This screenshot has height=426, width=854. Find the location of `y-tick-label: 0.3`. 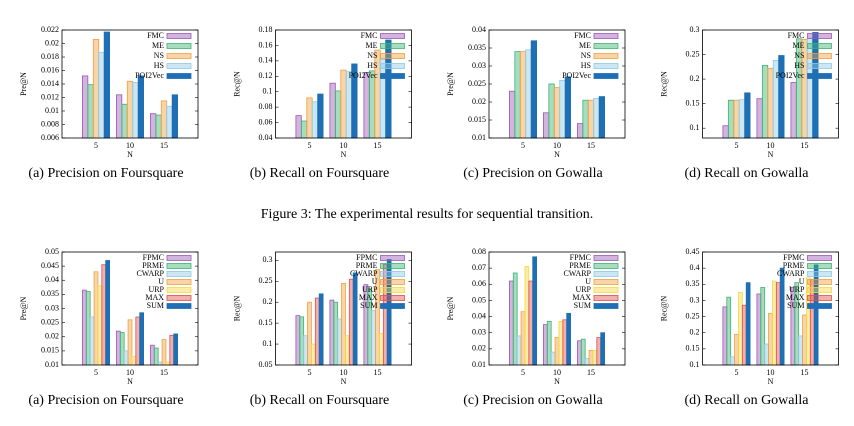

y-tick-label: 0.3 is located at coordinates (268, 259).